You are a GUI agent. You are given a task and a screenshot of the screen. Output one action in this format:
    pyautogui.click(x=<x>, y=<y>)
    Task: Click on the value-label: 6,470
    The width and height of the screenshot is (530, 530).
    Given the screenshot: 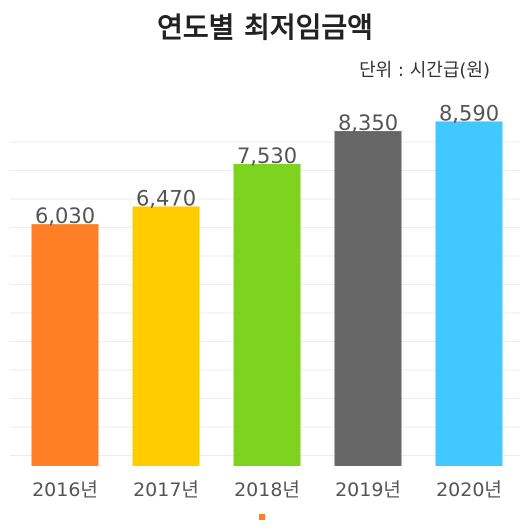 What is the action you would take?
    pyautogui.click(x=166, y=198)
    